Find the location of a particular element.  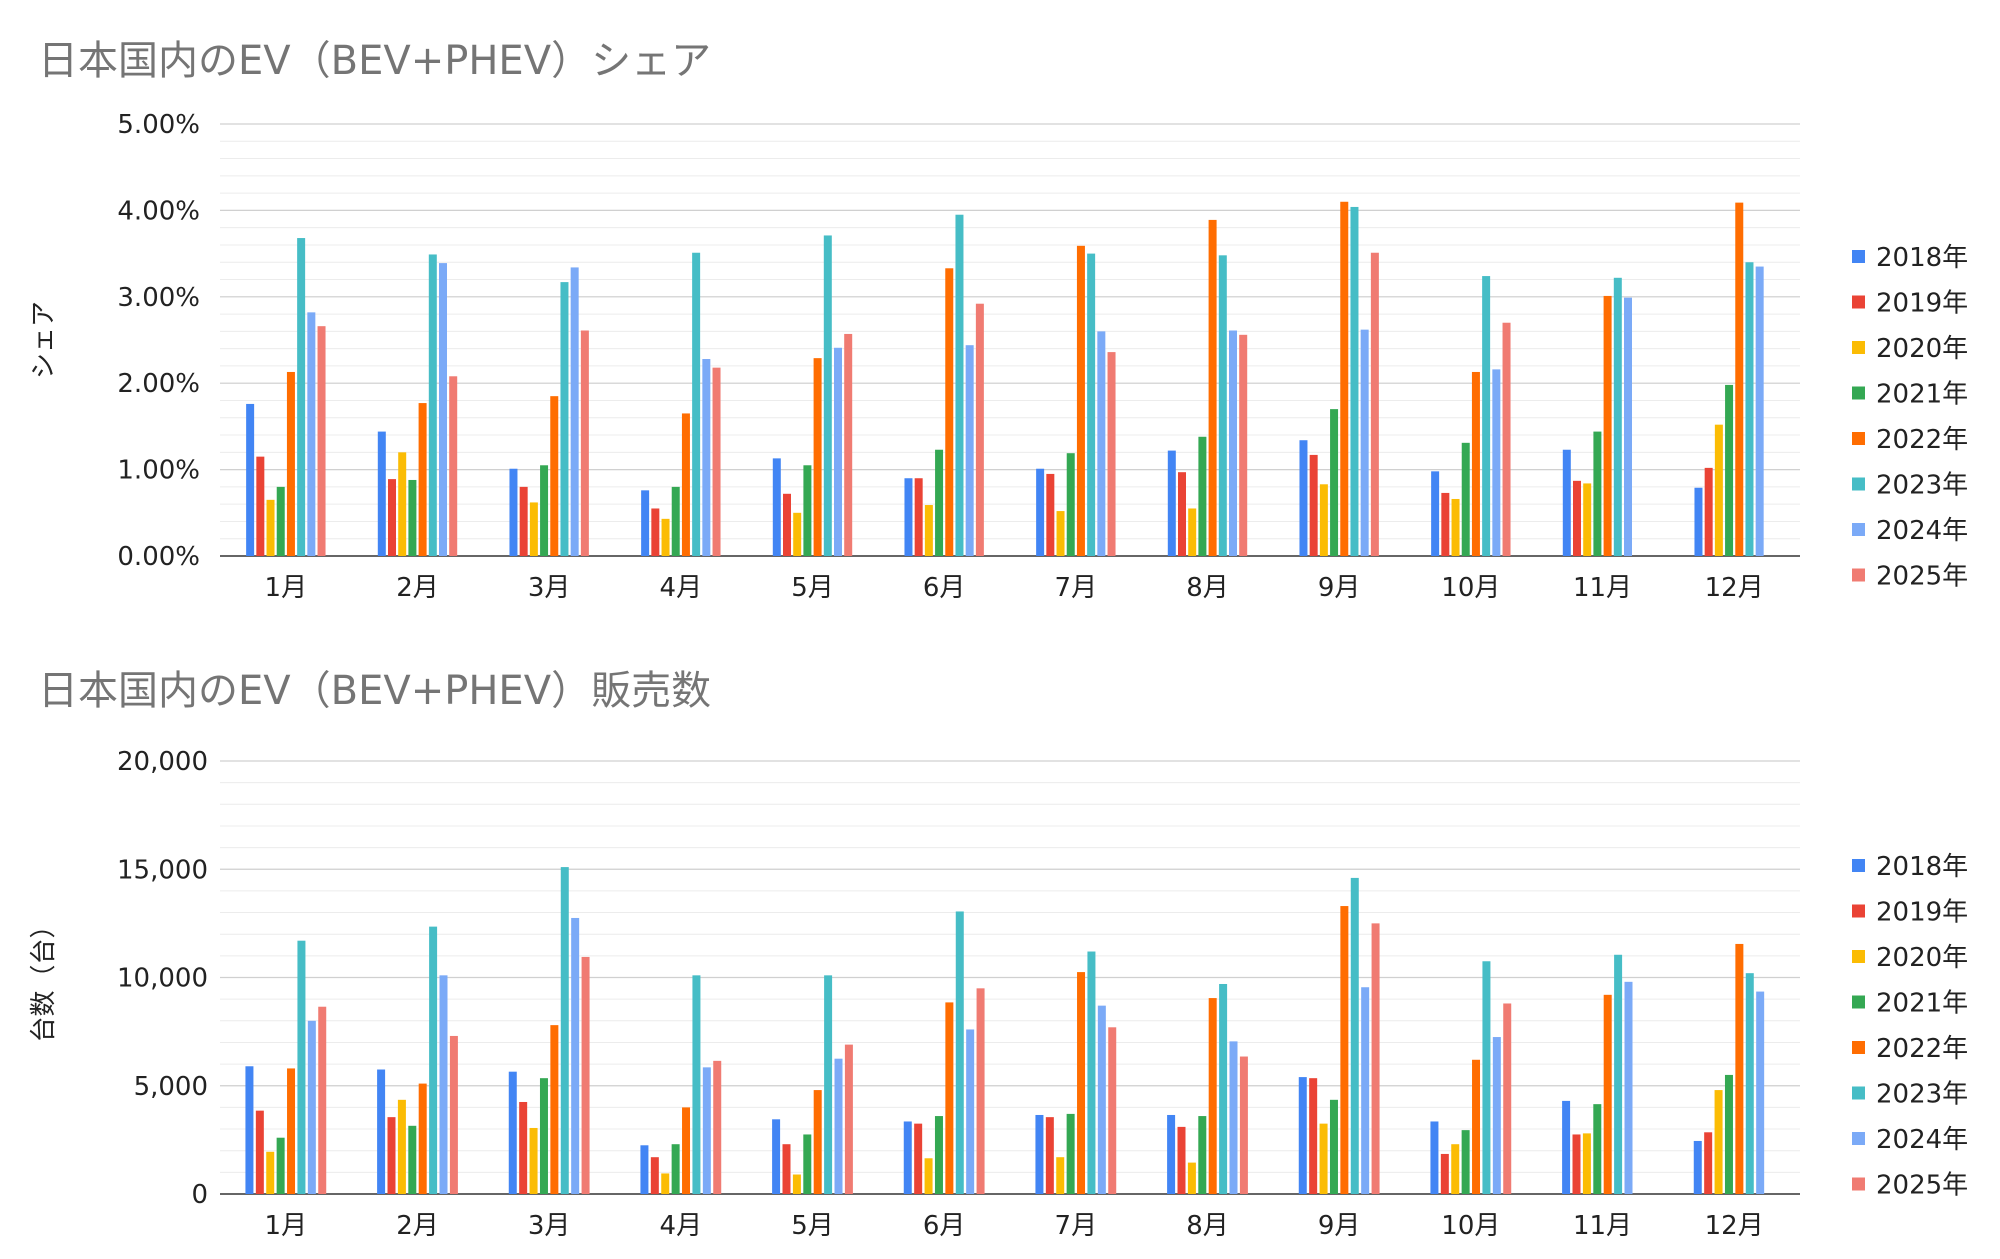

bar-2022年-11月 is located at coordinates (1607, 1094).